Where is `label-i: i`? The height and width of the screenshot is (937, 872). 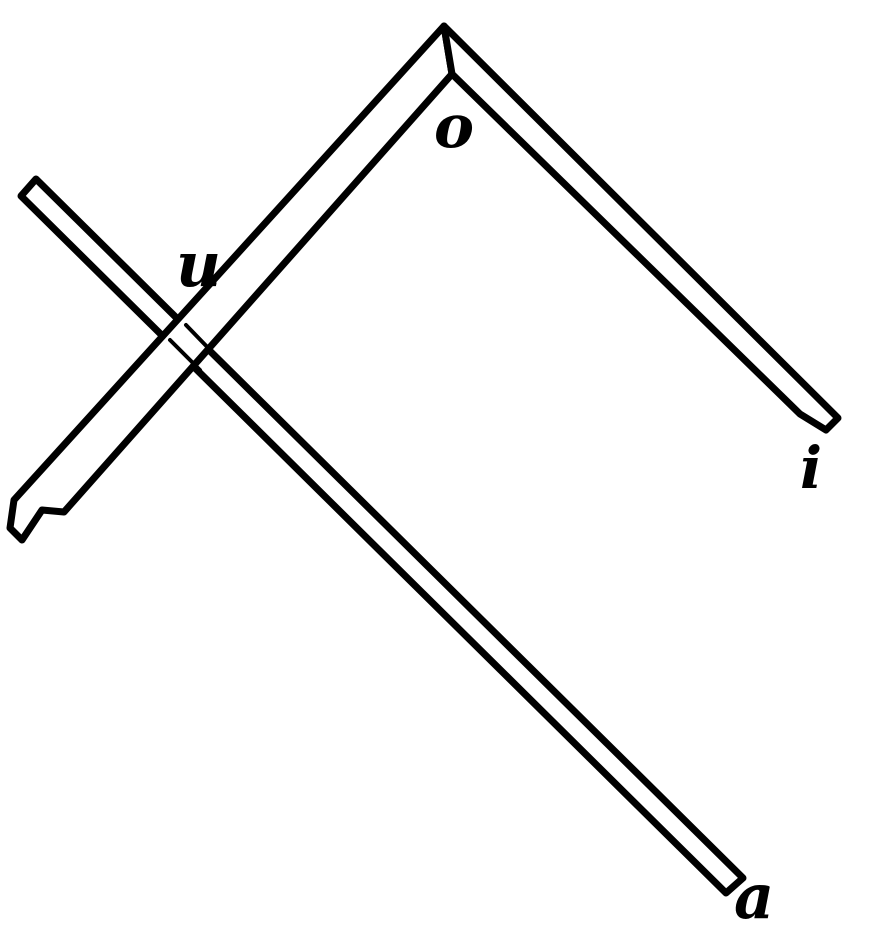 label-i: i is located at coordinates (811, 468).